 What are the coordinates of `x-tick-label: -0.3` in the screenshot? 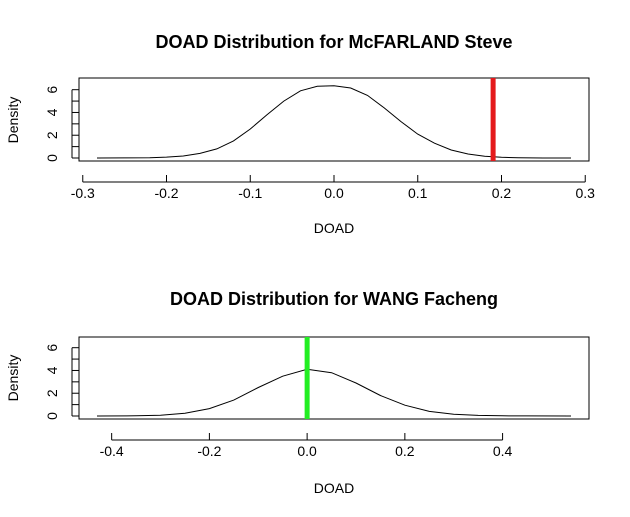 It's located at (83, 193).